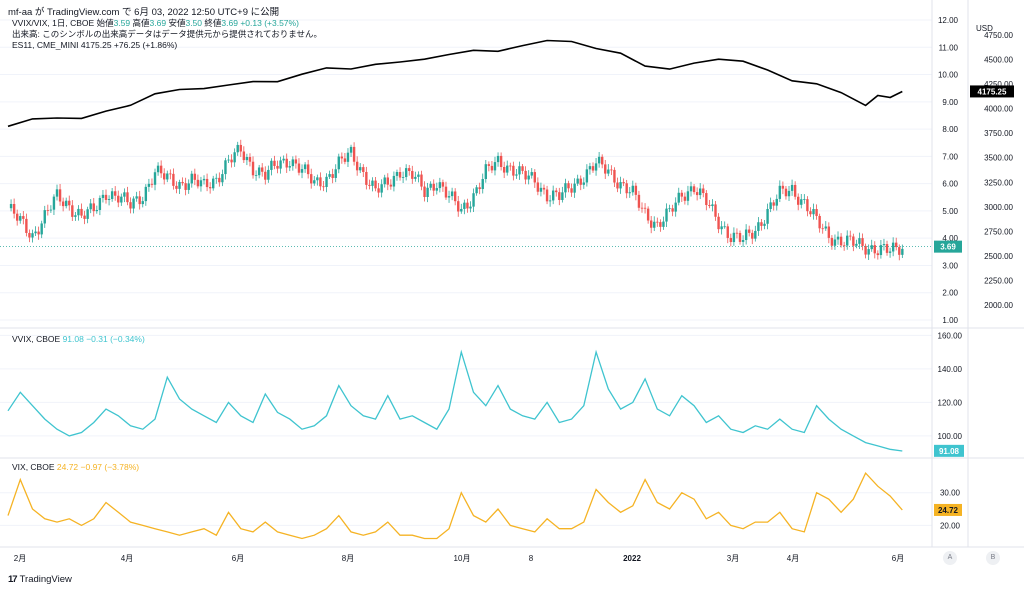  I want to click on usd-tick-label: 4250.00, so click(998, 84).